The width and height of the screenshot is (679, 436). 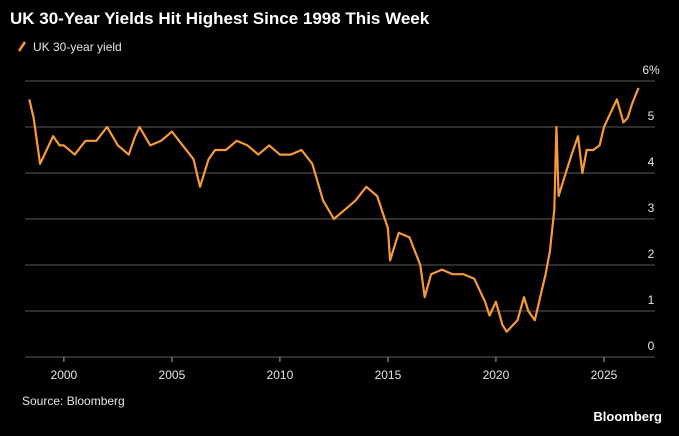 What do you see at coordinates (496, 375) in the screenshot?
I see `x-tick-label: 2020` at bounding box center [496, 375].